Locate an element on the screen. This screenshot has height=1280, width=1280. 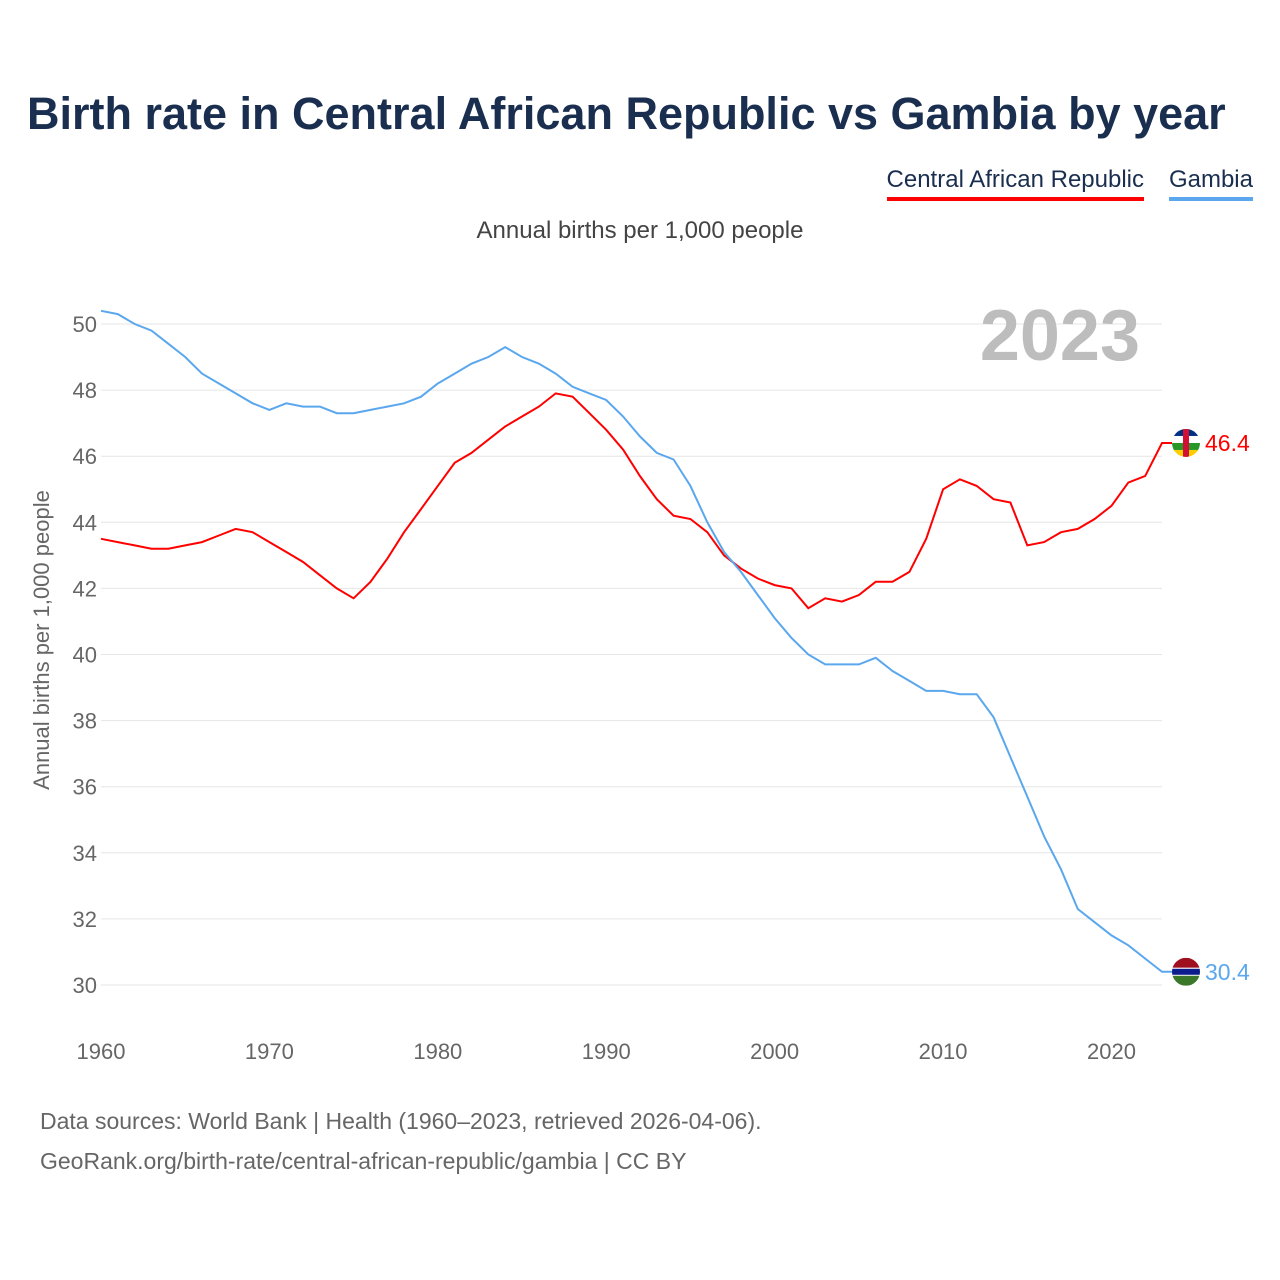
legend-gambia: Gambia is located at coordinates (1210, 183).